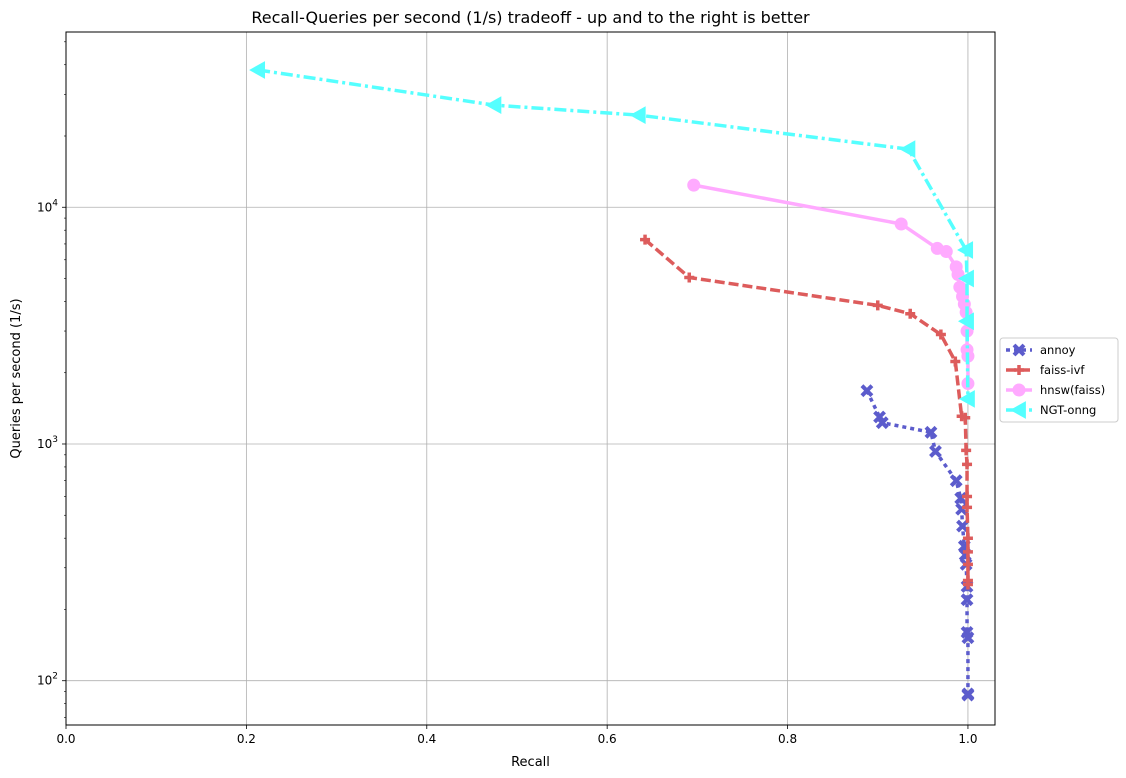 The height and width of the screenshot is (778, 1126). Describe the element at coordinates (65, 739) in the screenshot. I see `x-tick-label: 0.0` at that location.